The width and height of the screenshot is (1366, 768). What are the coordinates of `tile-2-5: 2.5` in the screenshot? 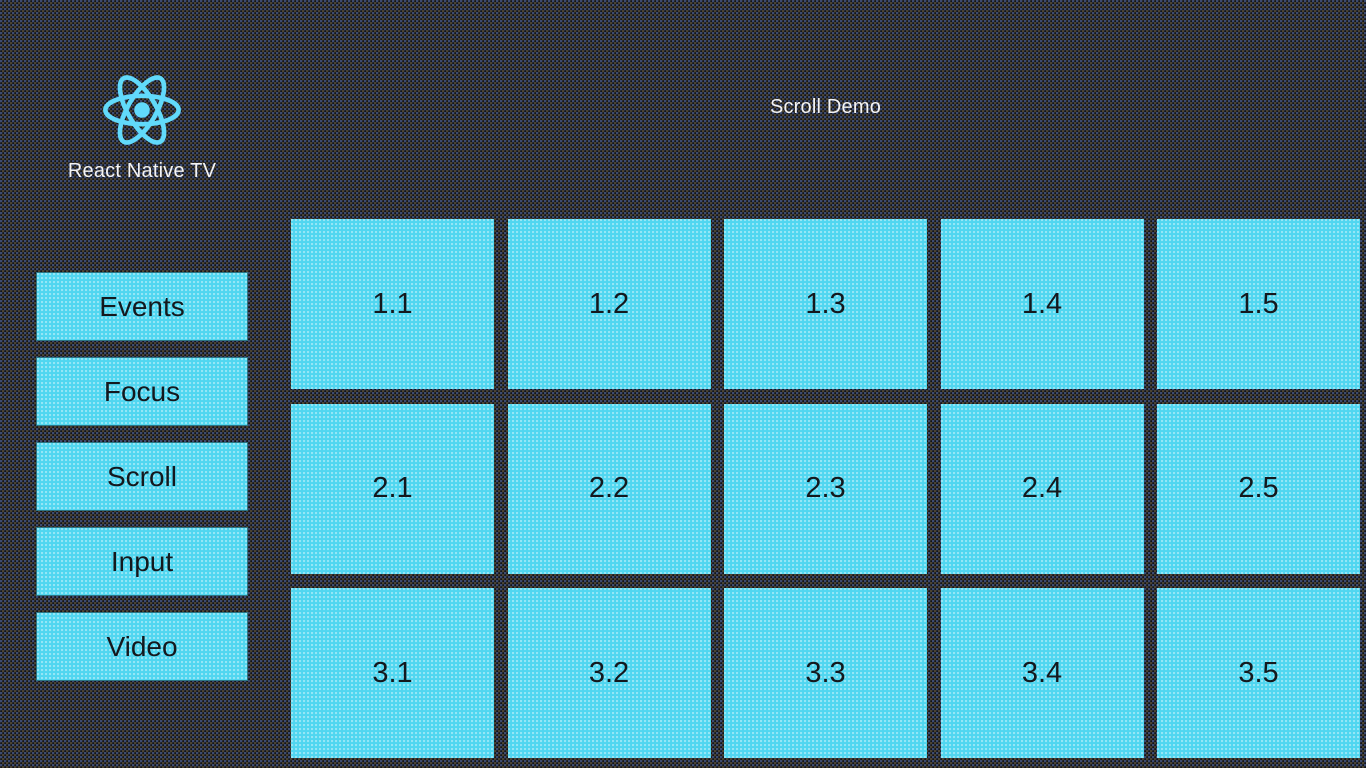 It's located at (1258, 488).